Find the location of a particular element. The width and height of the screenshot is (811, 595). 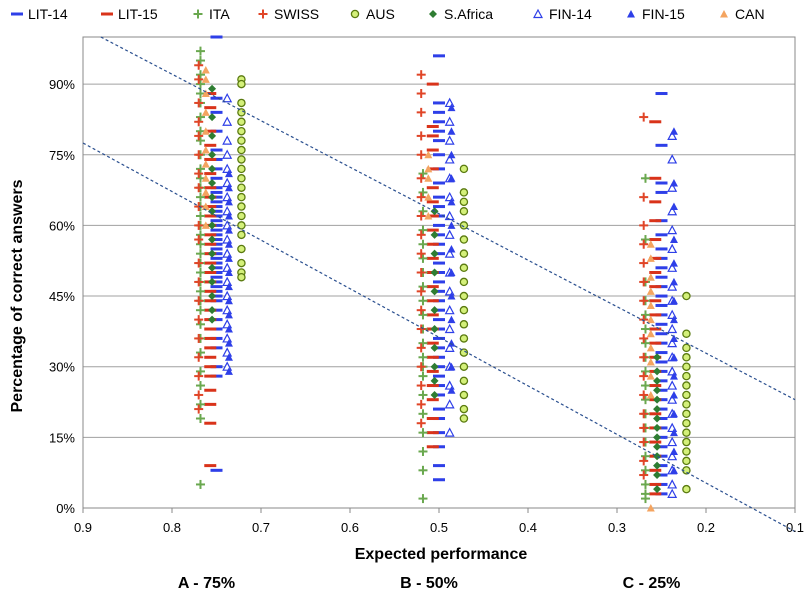

legend-label: FIN-15 is located at coordinates (663, 14).